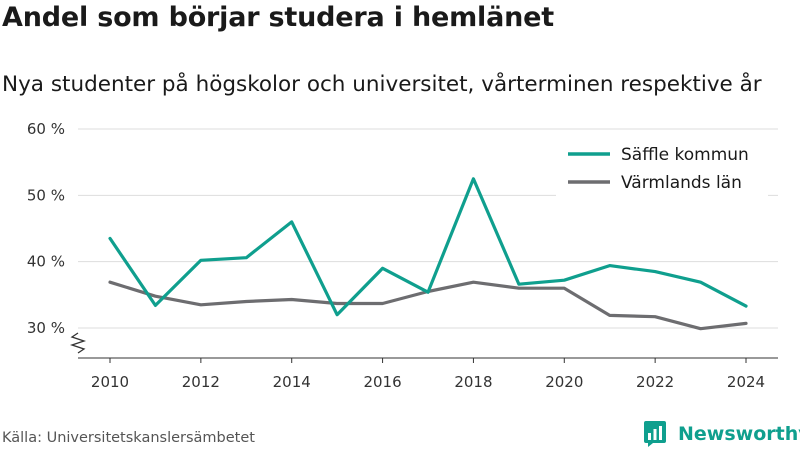 Image resolution: width=800 pixels, height=450 pixels. I want to click on y-tick-label: 40 %, so click(46, 262).